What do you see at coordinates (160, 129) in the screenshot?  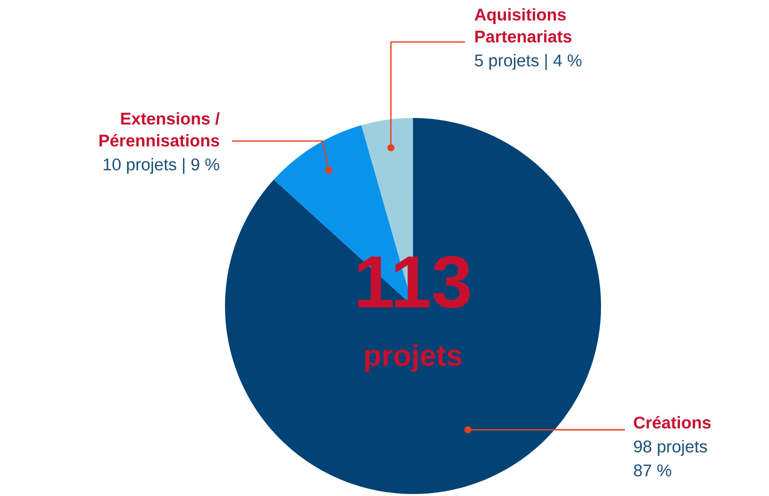 I see `slice-label: Extensions / Pérennisations` at bounding box center [160, 129].